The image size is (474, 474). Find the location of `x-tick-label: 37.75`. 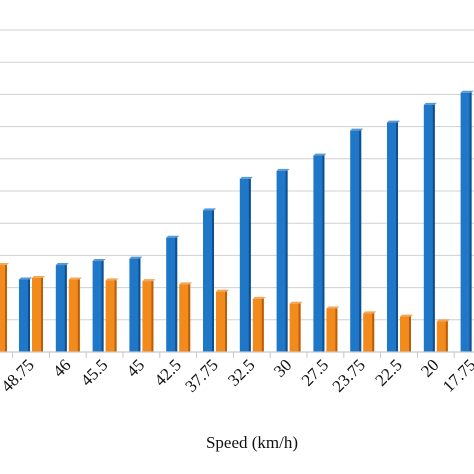

x-tick-label: 37.75 is located at coordinates (201, 375).